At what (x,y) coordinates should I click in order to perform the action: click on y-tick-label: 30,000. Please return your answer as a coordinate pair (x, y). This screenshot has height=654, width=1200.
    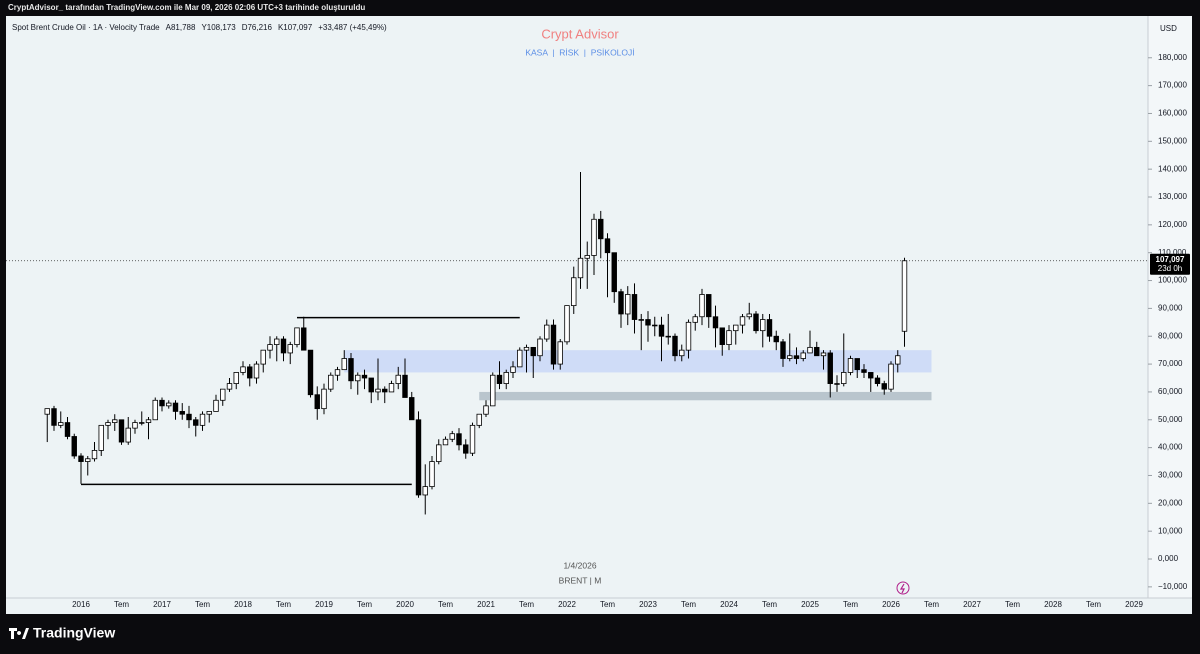
    Looking at the image, I should click on (1170, 475).